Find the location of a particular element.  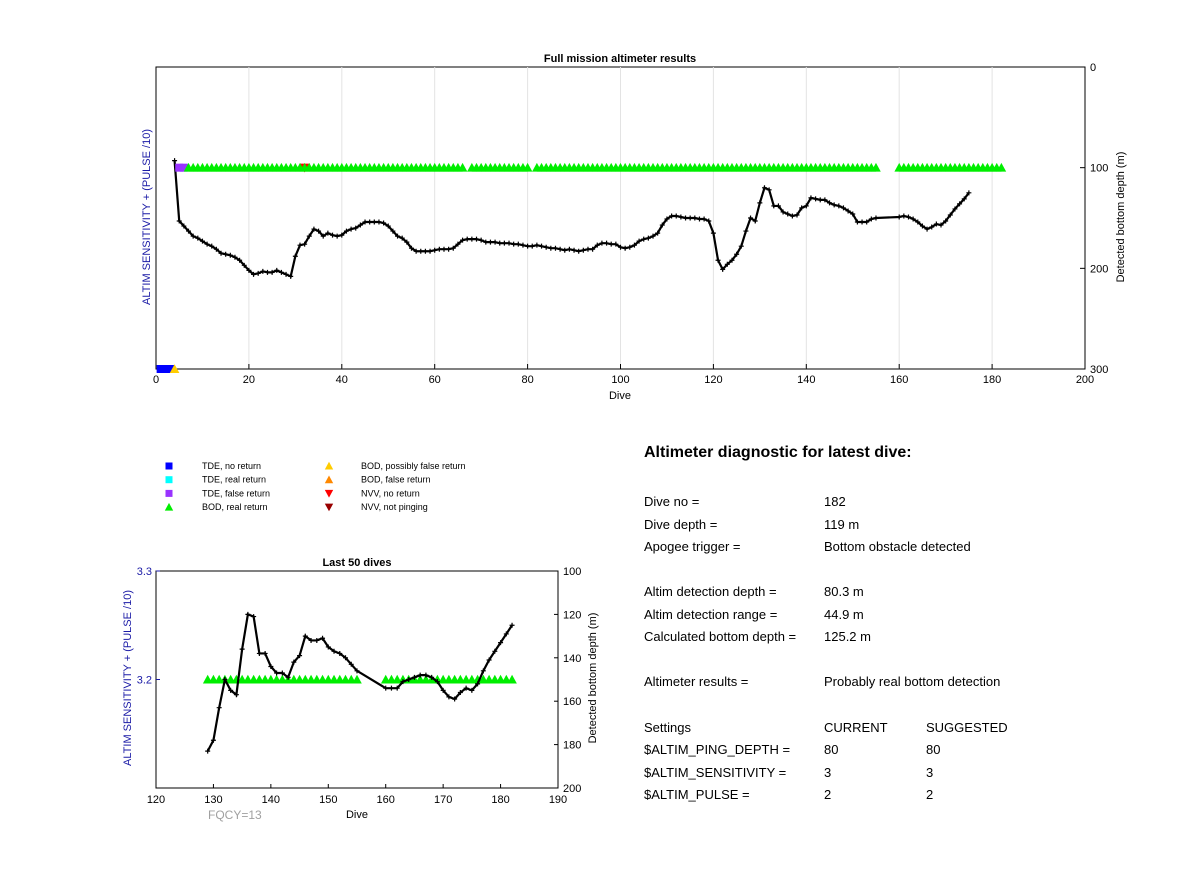

legend-label: NVV, not pinging is located at coordinates (394, 507).